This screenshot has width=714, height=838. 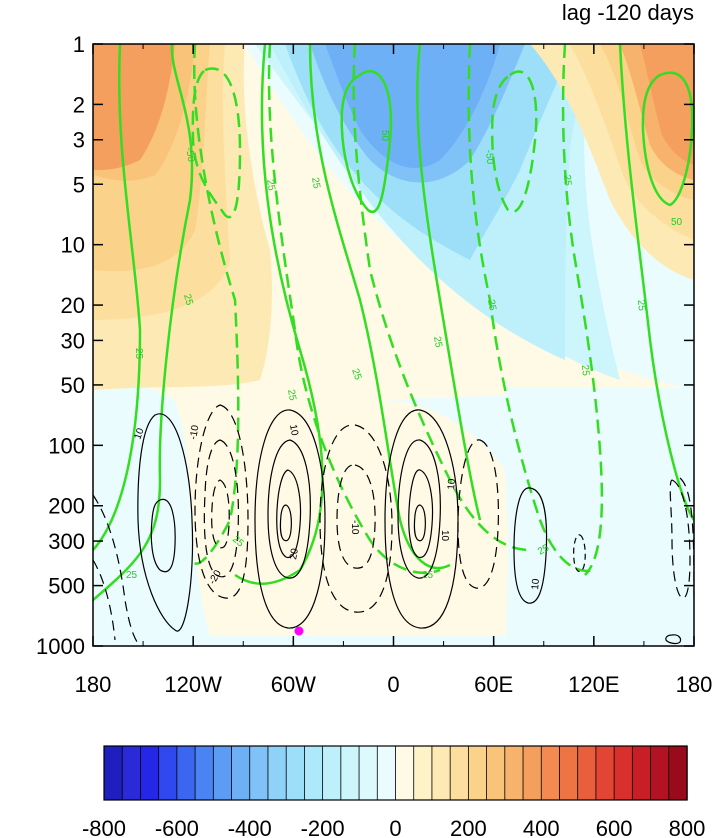 I want to click on y-tick-label: 100, so click(x=66, y=445).